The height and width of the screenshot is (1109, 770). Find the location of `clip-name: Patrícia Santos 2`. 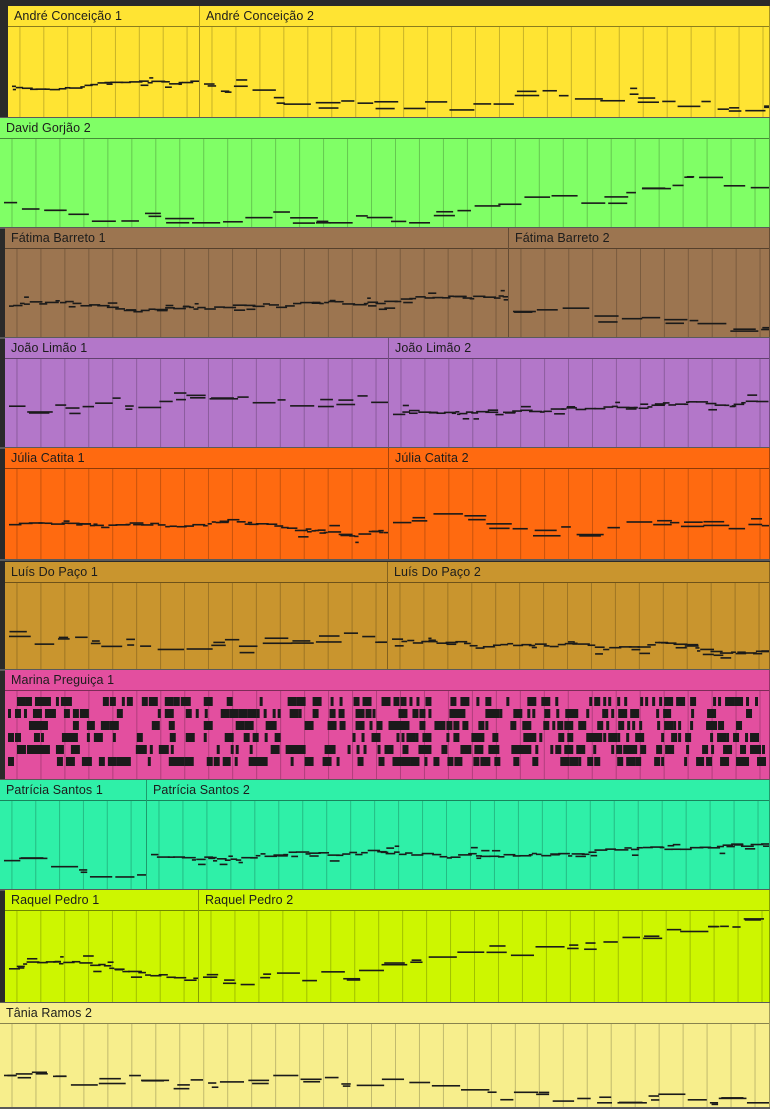

clip-name: Patrícia Santos 2 is located at coordinates (201, 790).